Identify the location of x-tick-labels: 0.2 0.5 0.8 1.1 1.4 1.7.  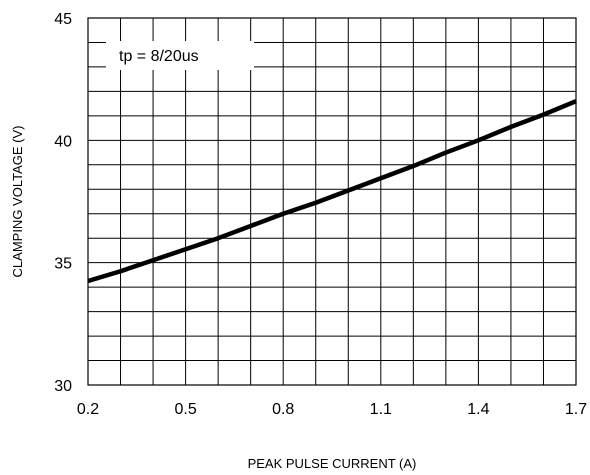
(332, 409).